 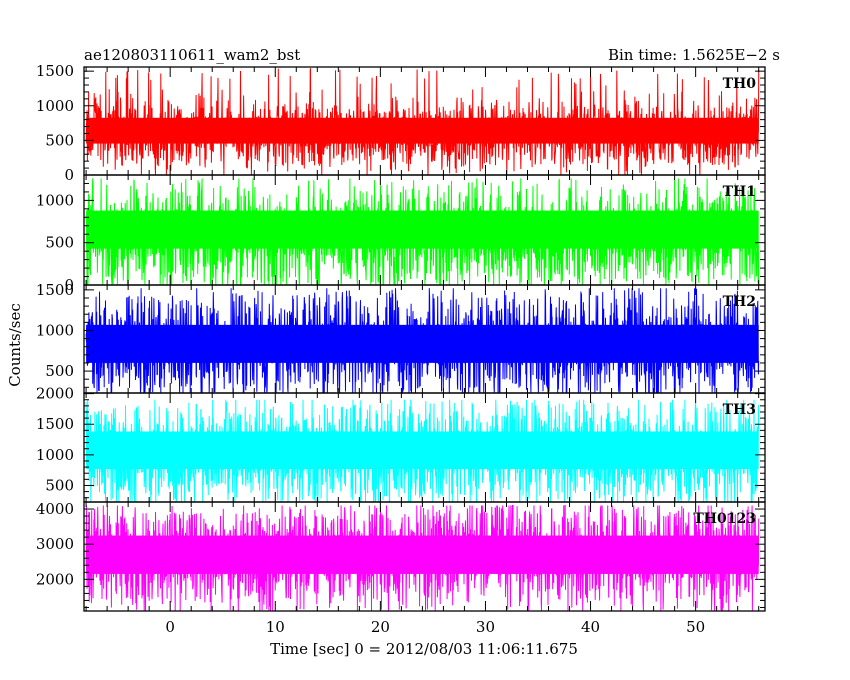 What do you see at coordinates (15, 345) in the screenshot?
I see `y-axis-label: Counts/sec` at bounding box center [15, 345].